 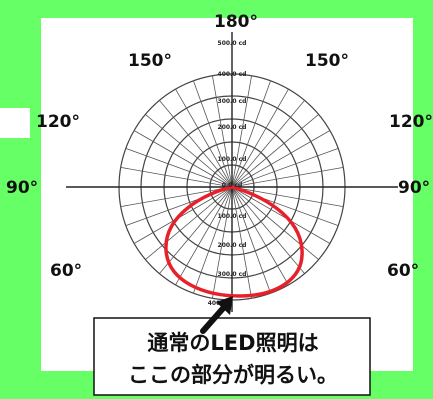 I want to click on angle-label-120-left: 120°, so click(x=58, y=122).